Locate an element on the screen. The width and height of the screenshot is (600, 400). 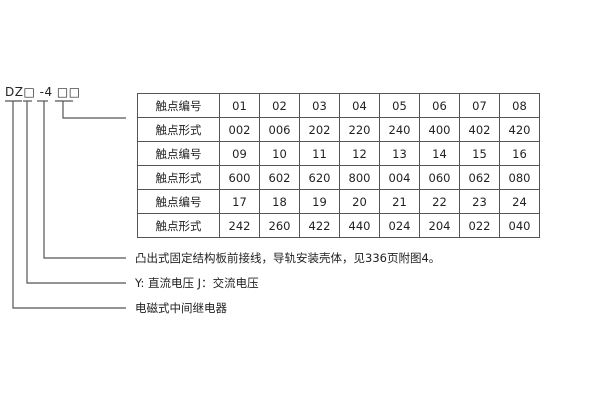
table-cell: 13 is located at coordinates (399, 153).